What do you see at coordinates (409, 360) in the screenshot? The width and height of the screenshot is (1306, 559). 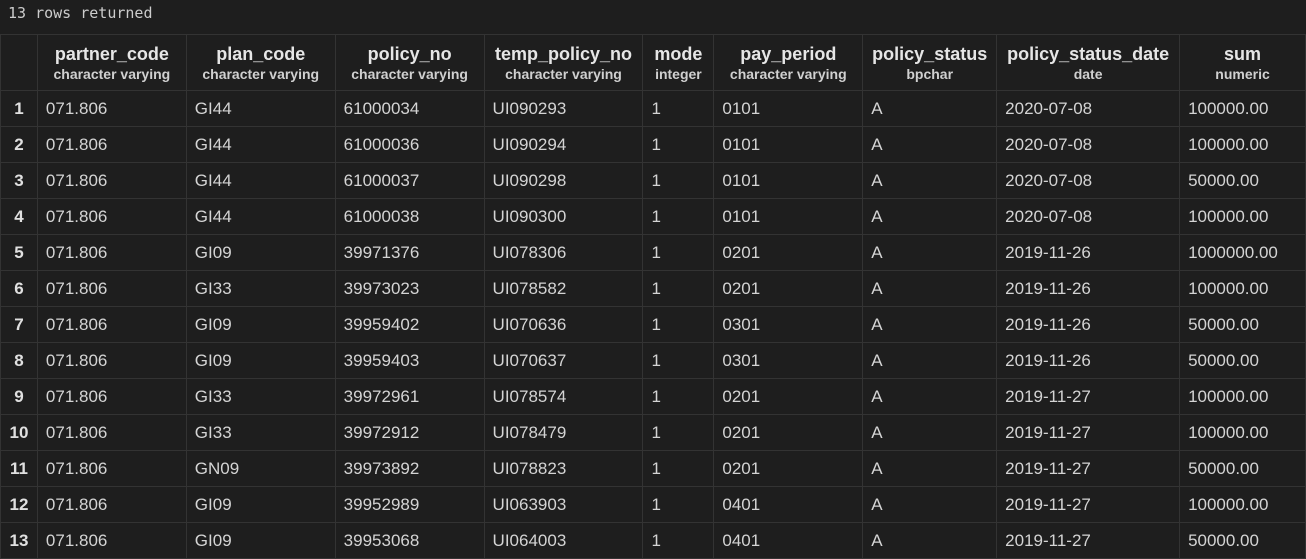 I see `cell-policy-no: 39959403` at bounding box center [409, 360].